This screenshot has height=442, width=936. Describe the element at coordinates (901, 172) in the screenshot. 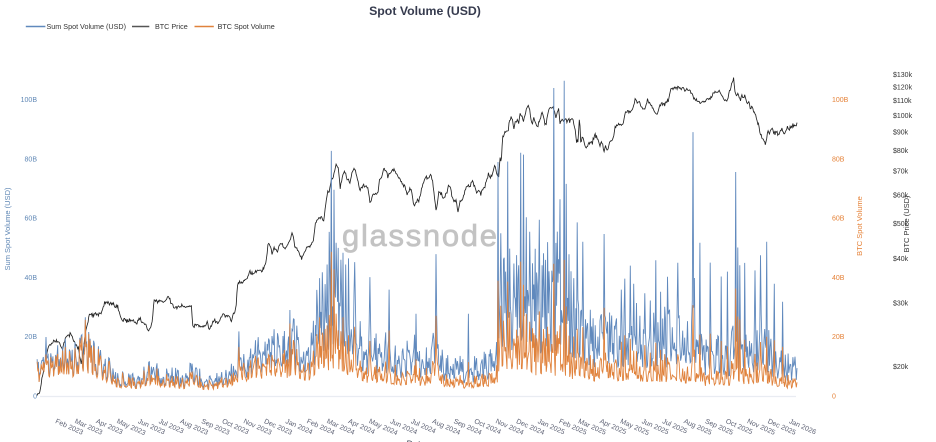

I see `svg-text: $70k` at that location.